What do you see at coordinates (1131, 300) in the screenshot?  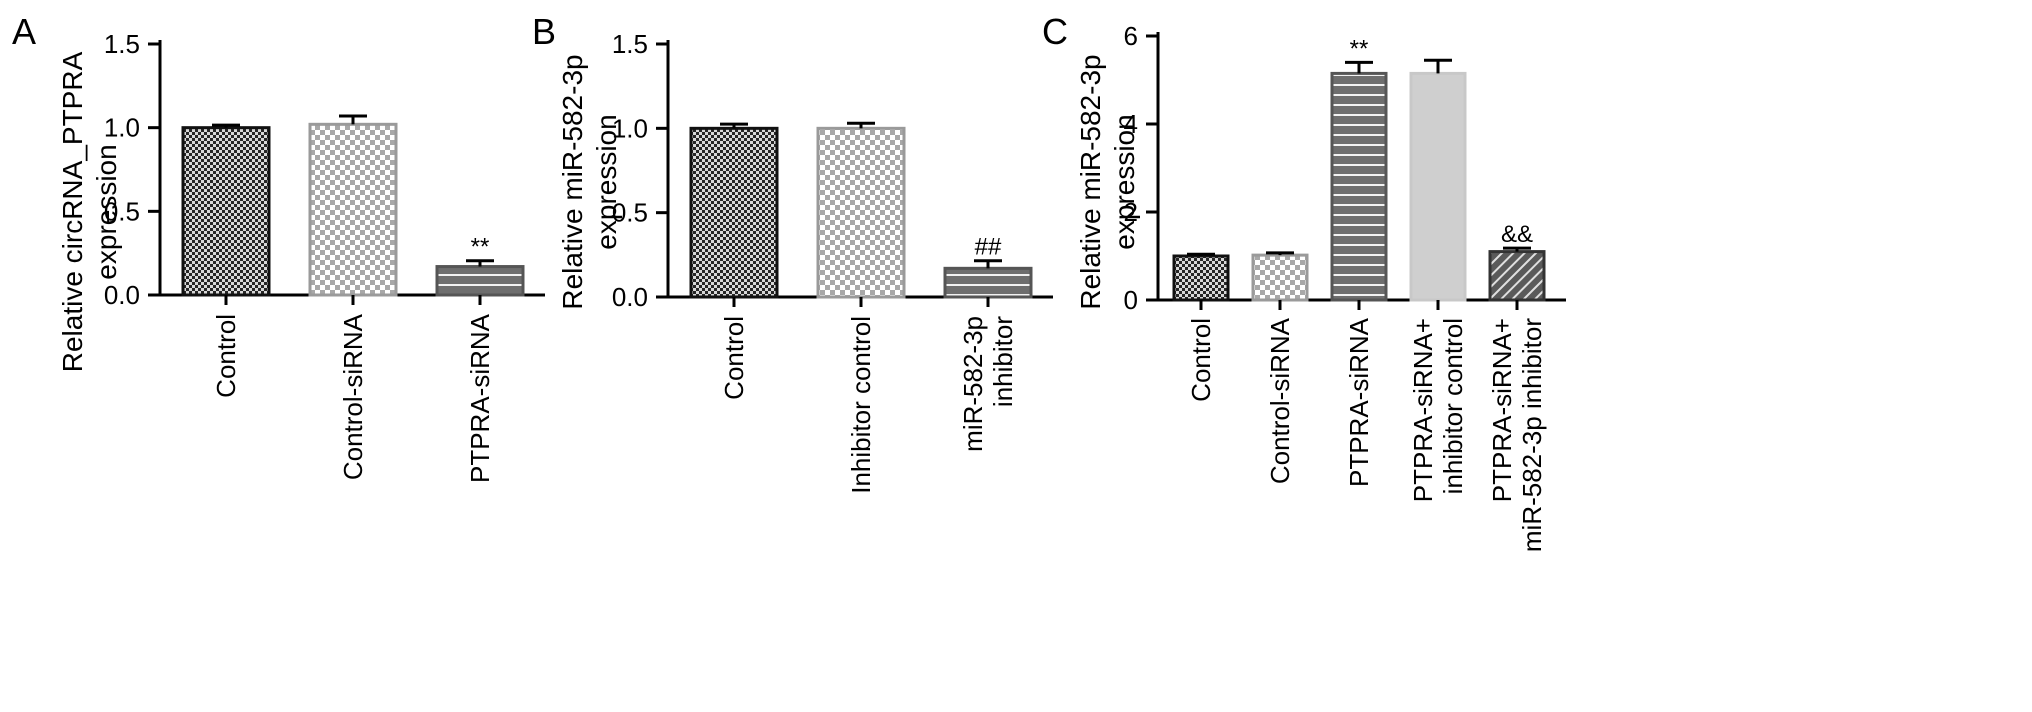 I see `y-tick-label: 0` at bounding box center [1131, 300].